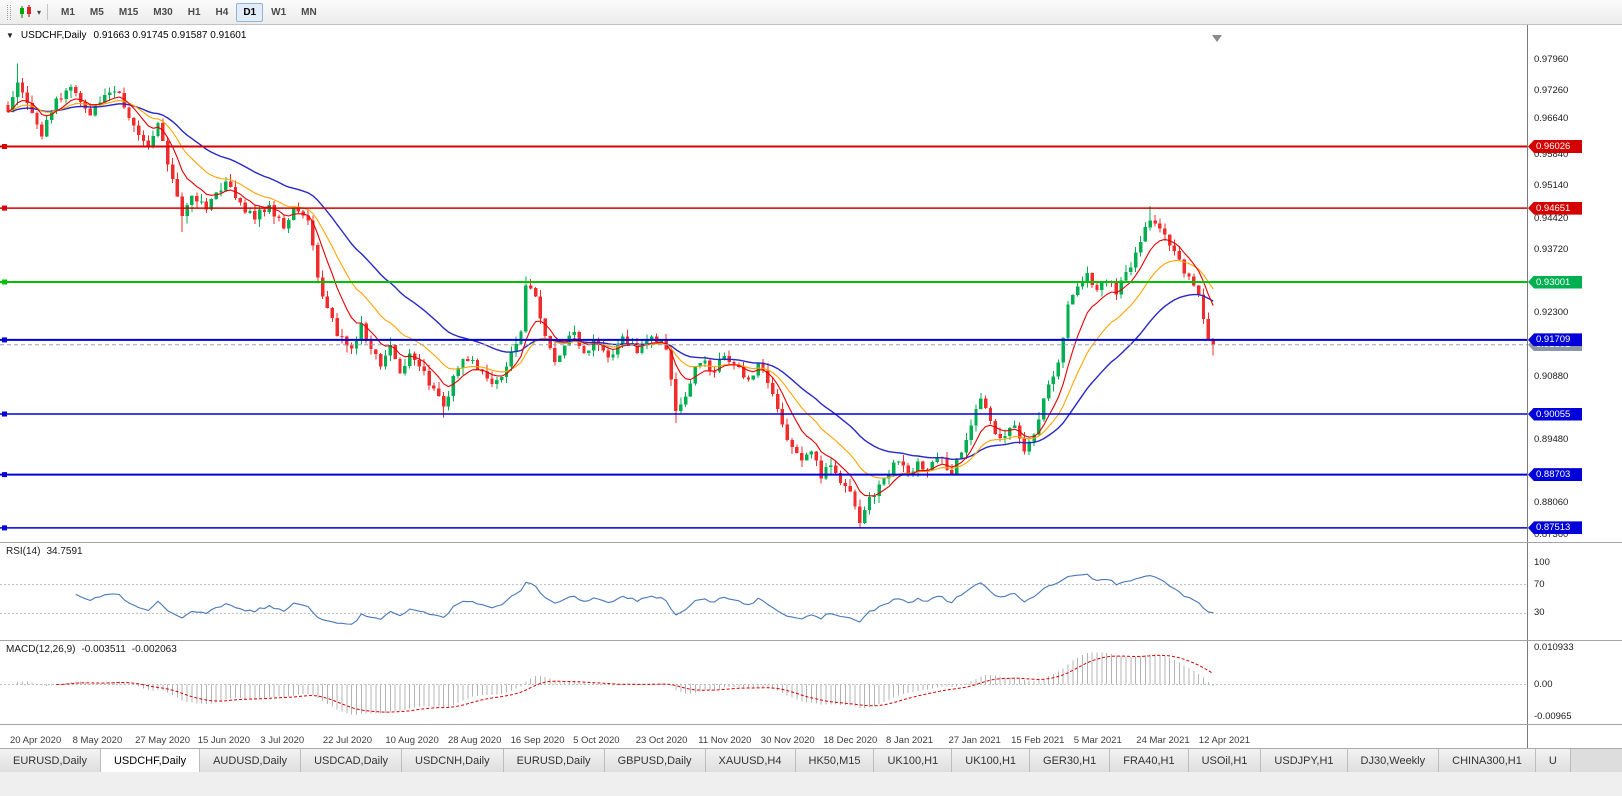 This screenshot has height=796, width=1622. I want to click on svg-text: 8 May 2020, so click(98, 740).